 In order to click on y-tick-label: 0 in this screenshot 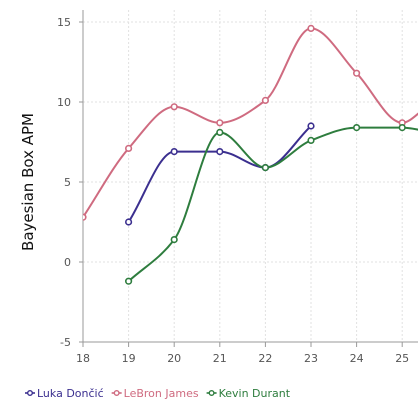, I will do `click(67, 262)`.